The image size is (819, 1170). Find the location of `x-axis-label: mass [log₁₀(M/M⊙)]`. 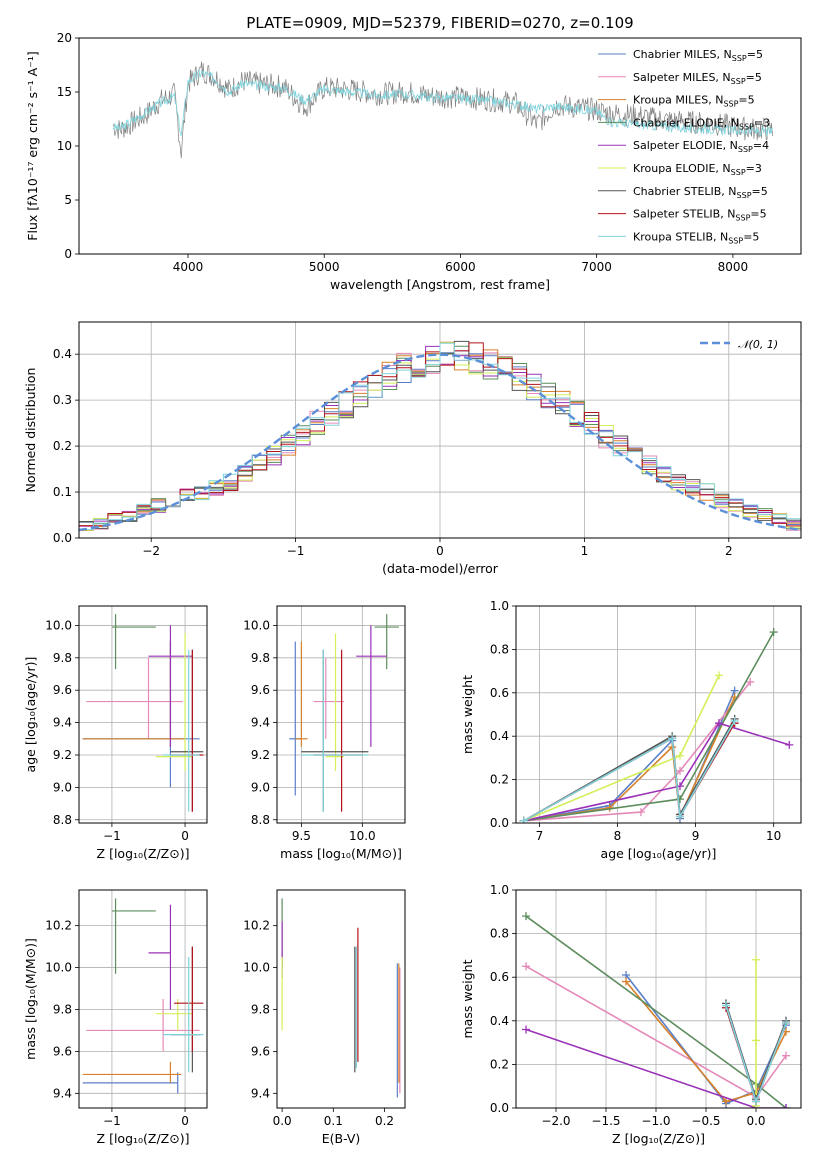

x-axis-label: mass [log₁₀(M/M⊙)] is located at coordinates (341, 853).